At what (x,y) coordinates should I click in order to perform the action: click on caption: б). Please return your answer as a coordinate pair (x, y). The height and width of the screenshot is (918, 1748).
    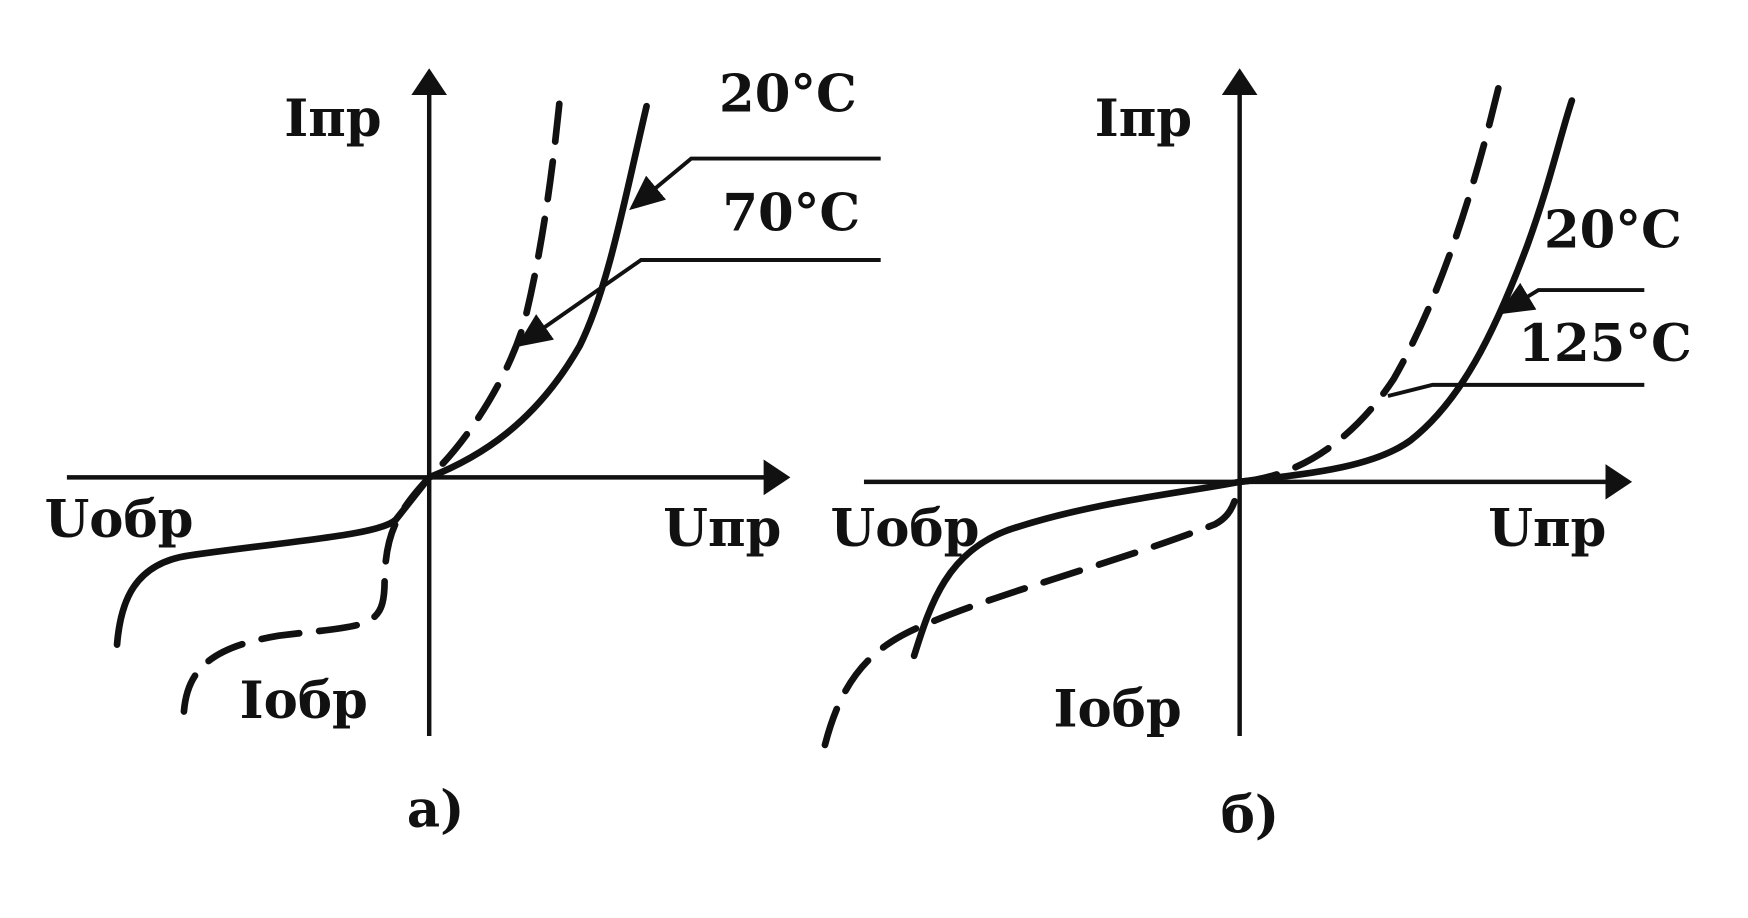
    Looking at the image, I should click on (1250, 816).